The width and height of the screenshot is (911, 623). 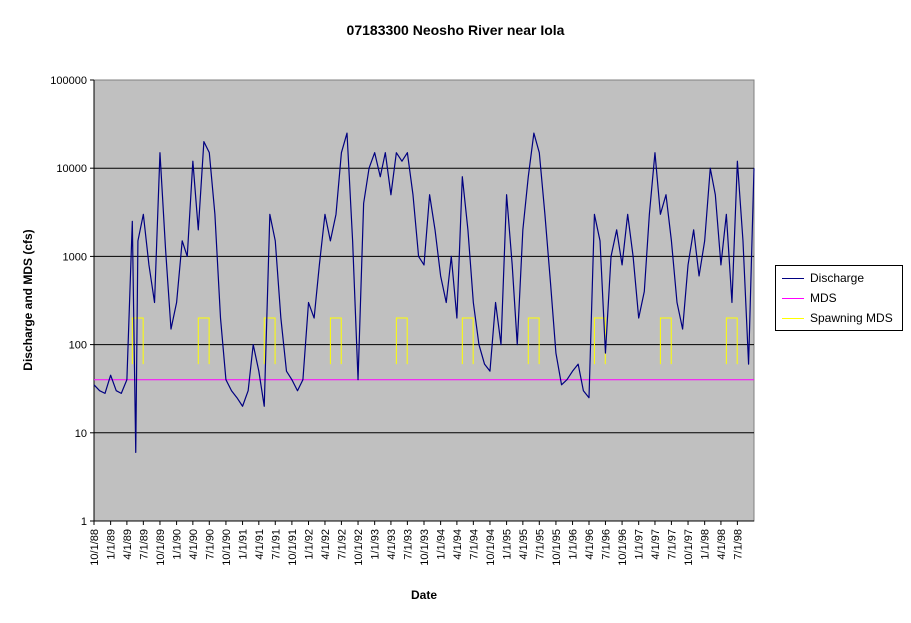 I want to click on x-tick-label: 10/1/97, so click(x=689, y=547).